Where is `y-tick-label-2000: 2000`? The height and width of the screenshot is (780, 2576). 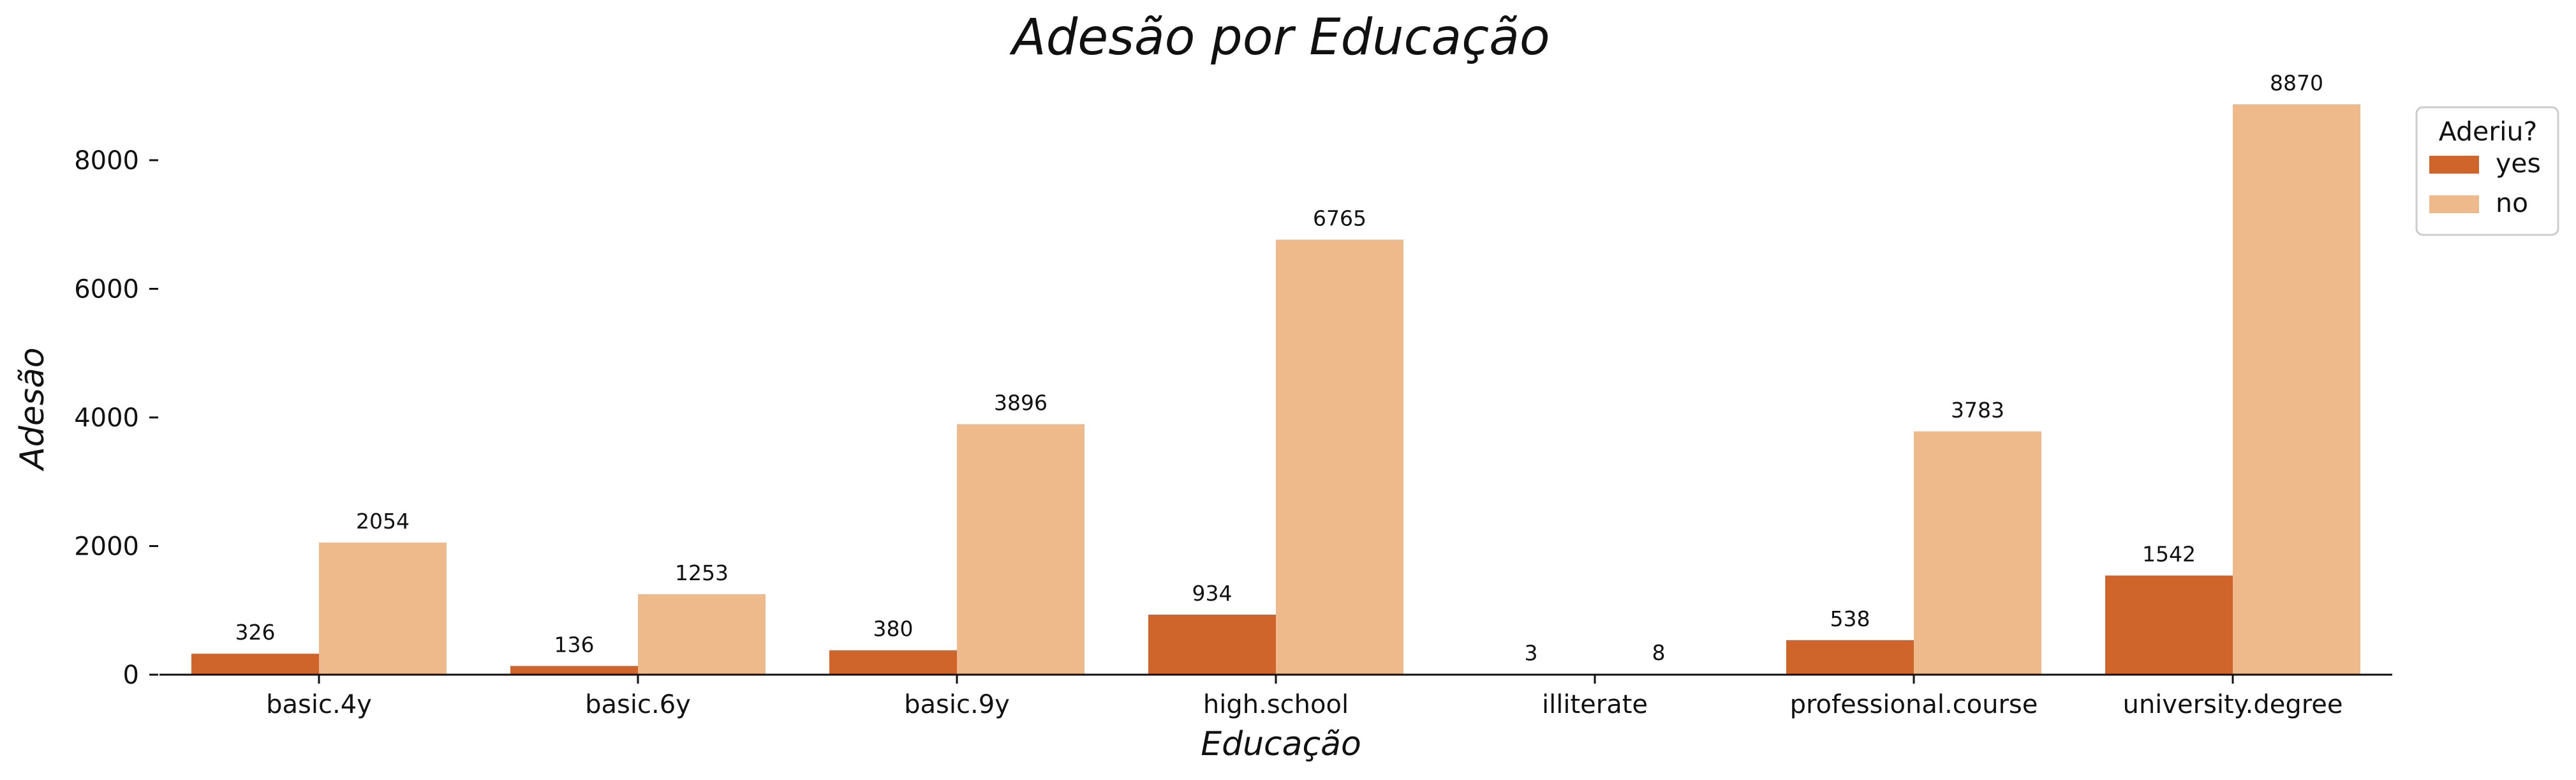 y-tick-label-2000: 2000 is located at coordinates (106, 546).